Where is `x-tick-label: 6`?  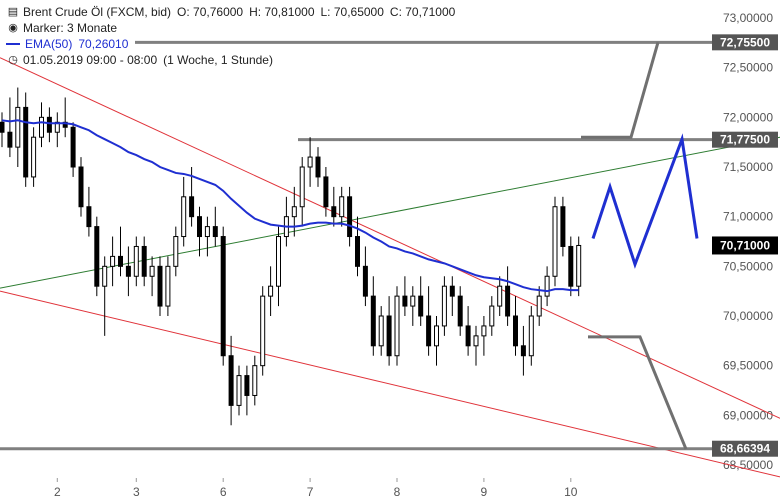 x-tick-label: 6 is located at coordinates (223, 492).